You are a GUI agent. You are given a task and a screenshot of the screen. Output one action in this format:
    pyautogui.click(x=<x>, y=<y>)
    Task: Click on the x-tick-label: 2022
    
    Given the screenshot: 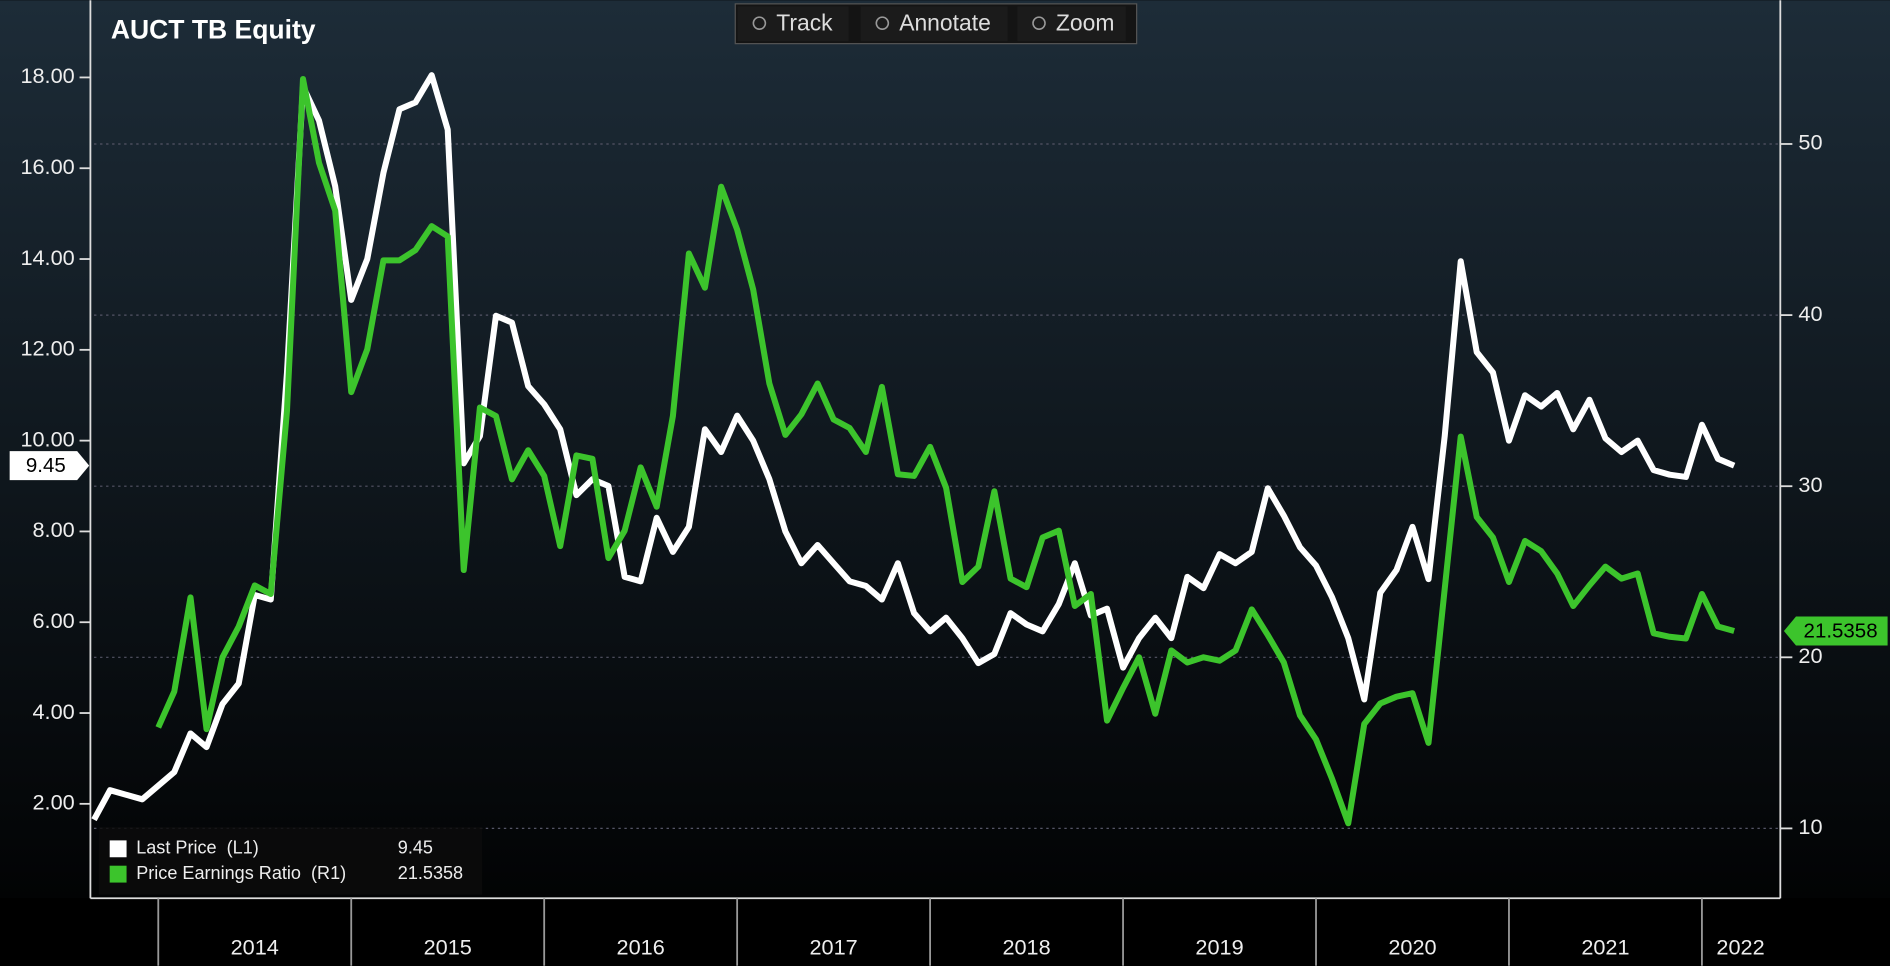 What is the action you would take?
    pyautogui.click(x=1740, y=947)
    